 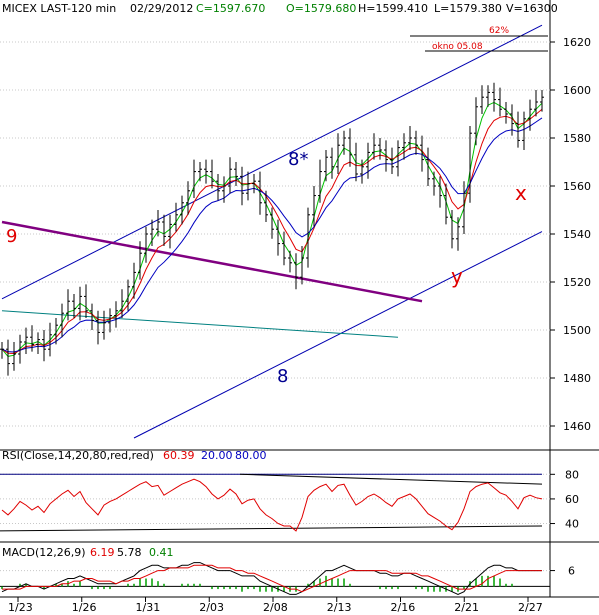 What do you see at coordinates (577, 282) in the screenshot?
I see `price-tick-label: 1520` at bounding box center [577, 282].